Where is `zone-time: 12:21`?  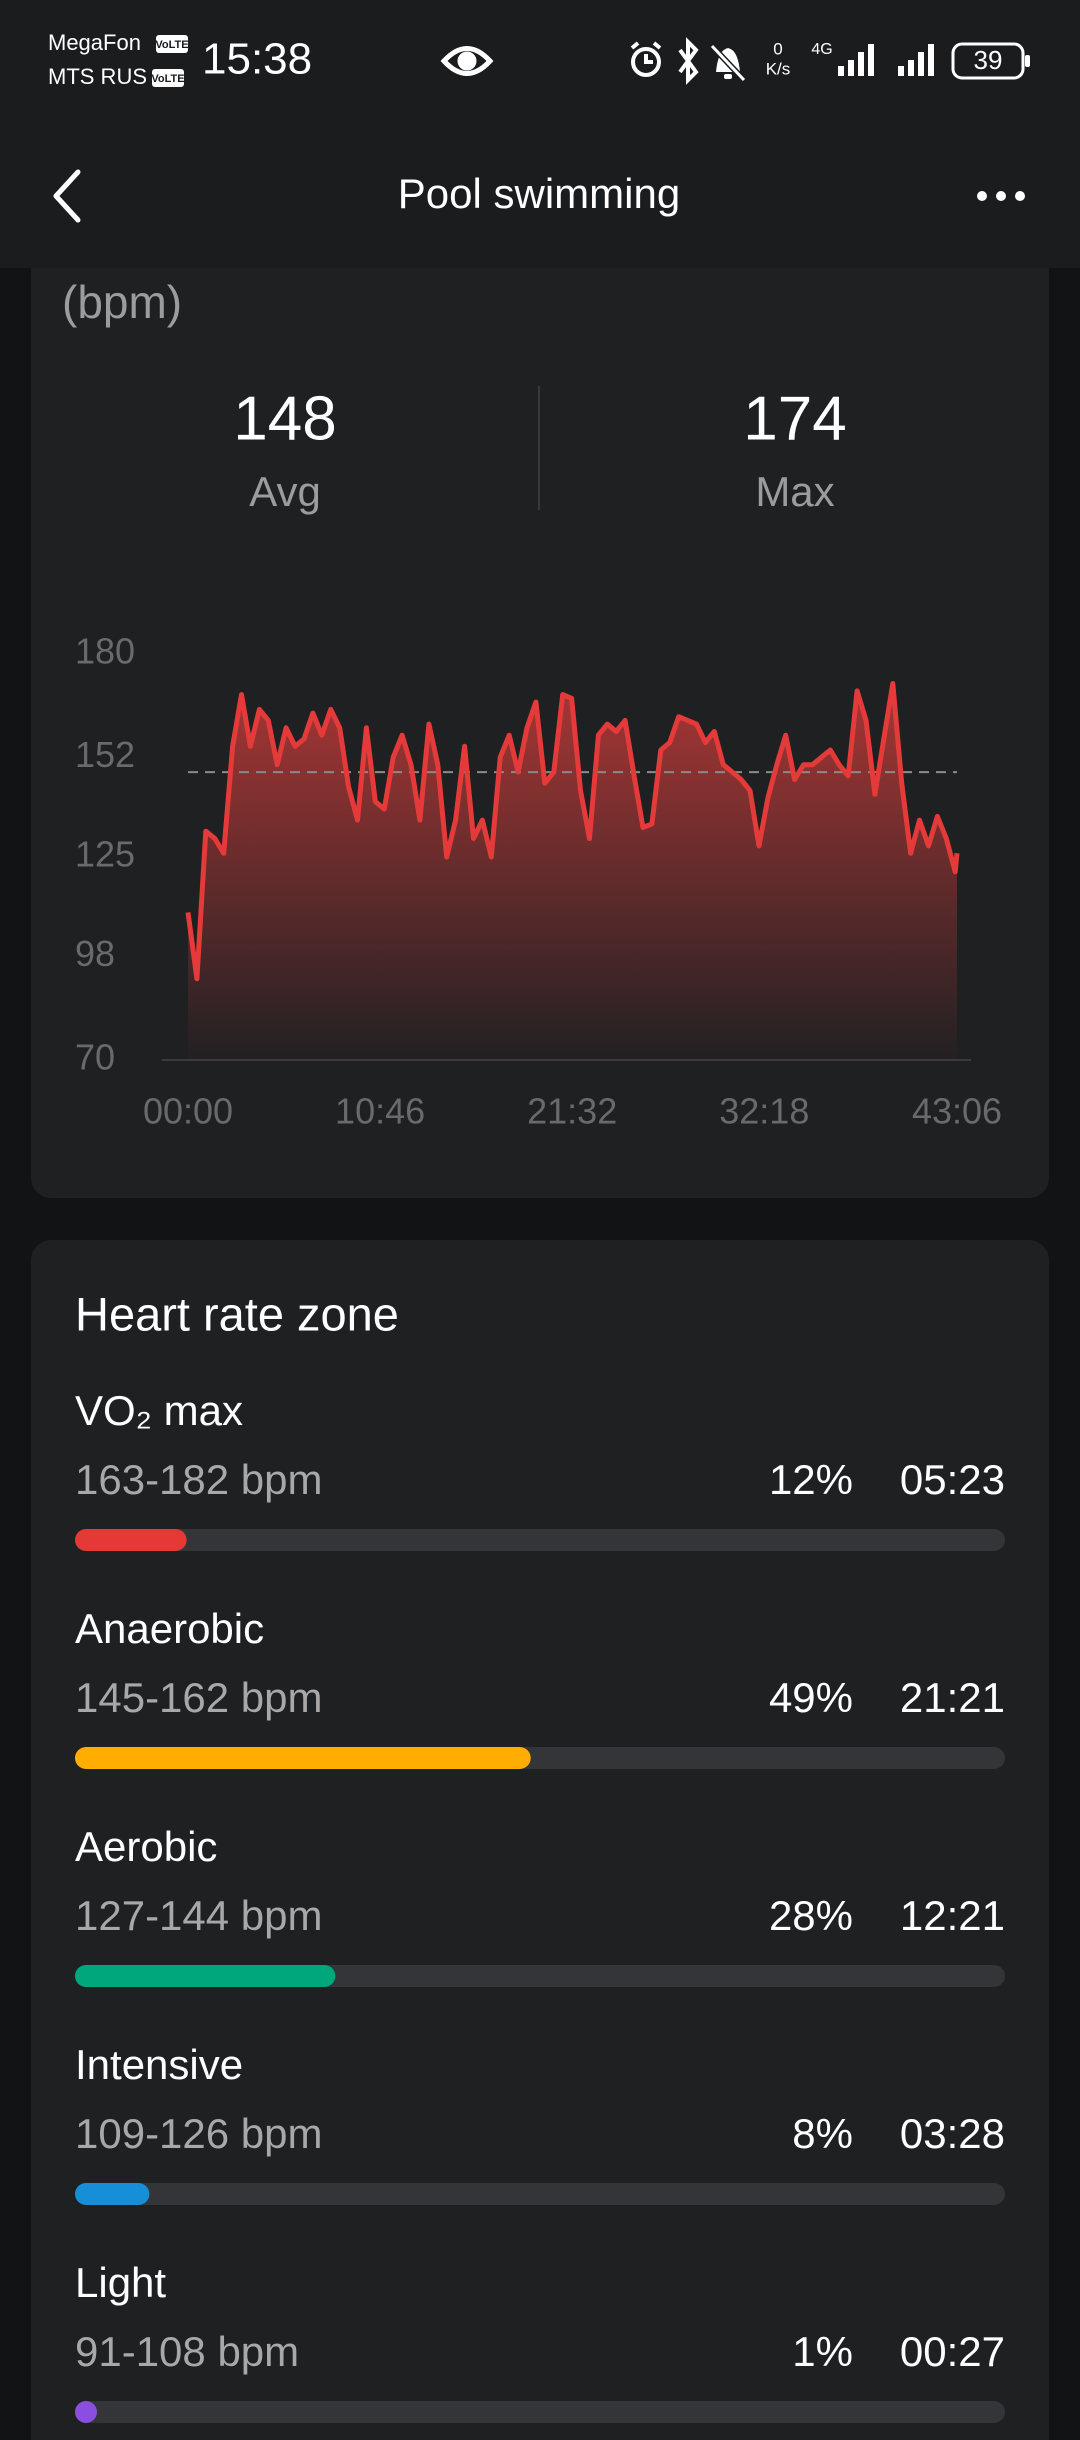 zone-time: 12:21 is located at coordinates (952, 1915).